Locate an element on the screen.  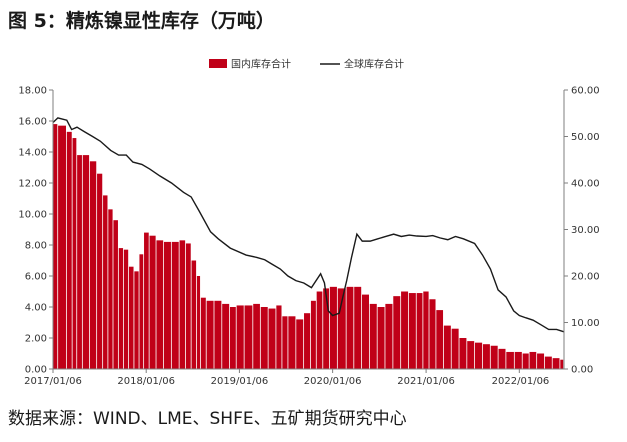
y-left-tick-label: 12.00 is located at coordinates (32, 184).